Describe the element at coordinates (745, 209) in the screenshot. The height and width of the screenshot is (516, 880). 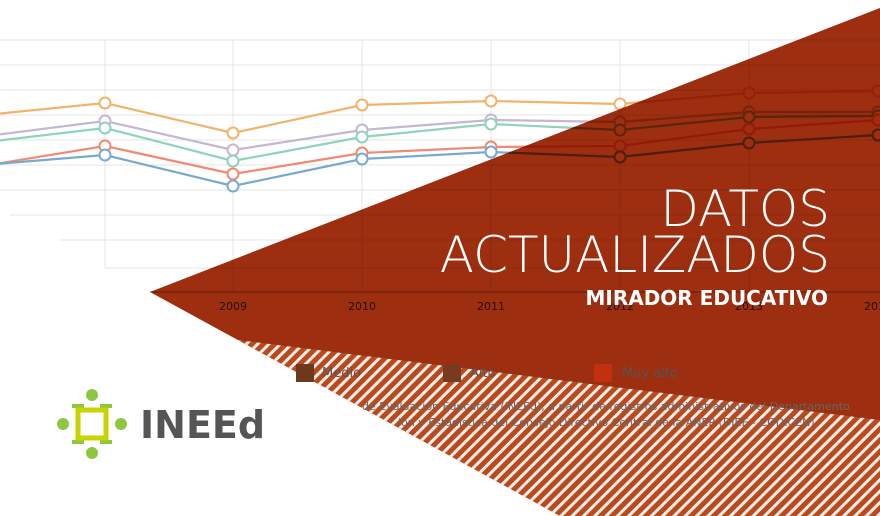
I see `title-line: DATOS` at that location.